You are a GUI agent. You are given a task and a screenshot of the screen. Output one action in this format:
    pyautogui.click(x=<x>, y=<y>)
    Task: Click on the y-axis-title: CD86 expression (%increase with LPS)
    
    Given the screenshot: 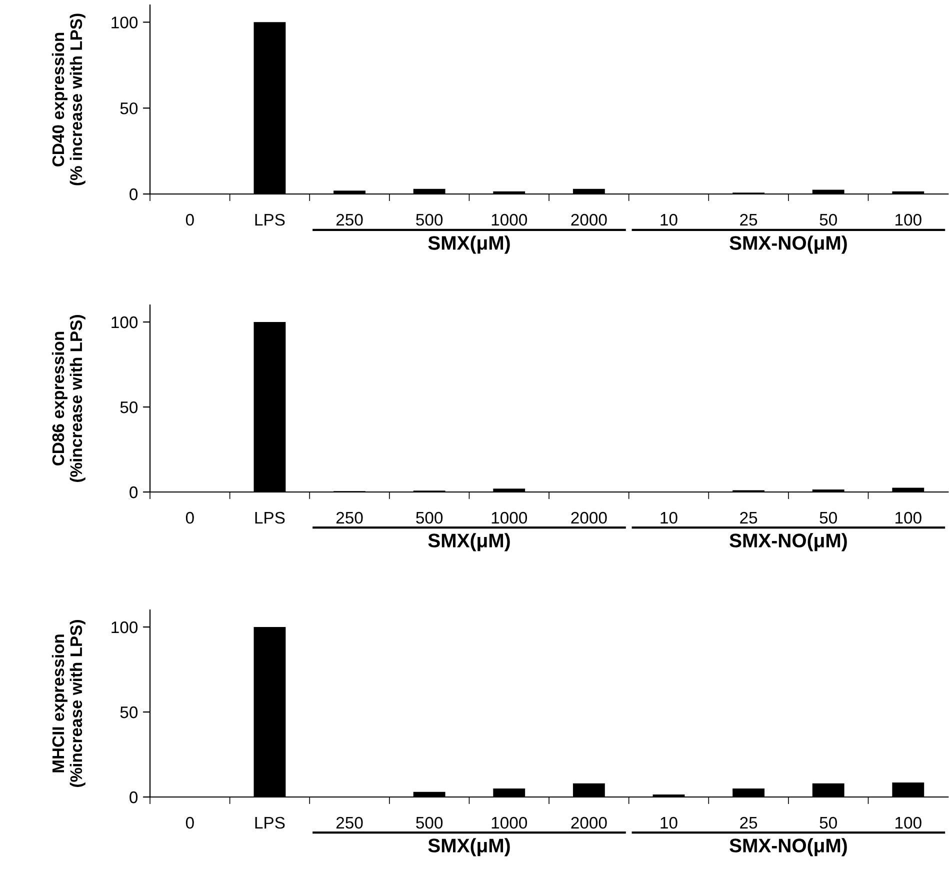 What is the action you would take?
    pyautogui.click(x=69, y=398)
    